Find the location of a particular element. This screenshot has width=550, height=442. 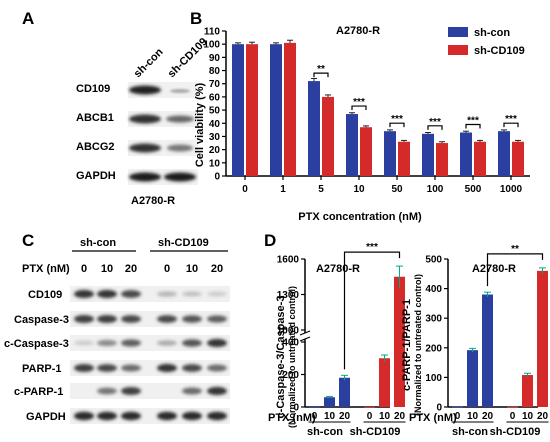

y-tick-label: 0 is located at coordinates (439, 408).